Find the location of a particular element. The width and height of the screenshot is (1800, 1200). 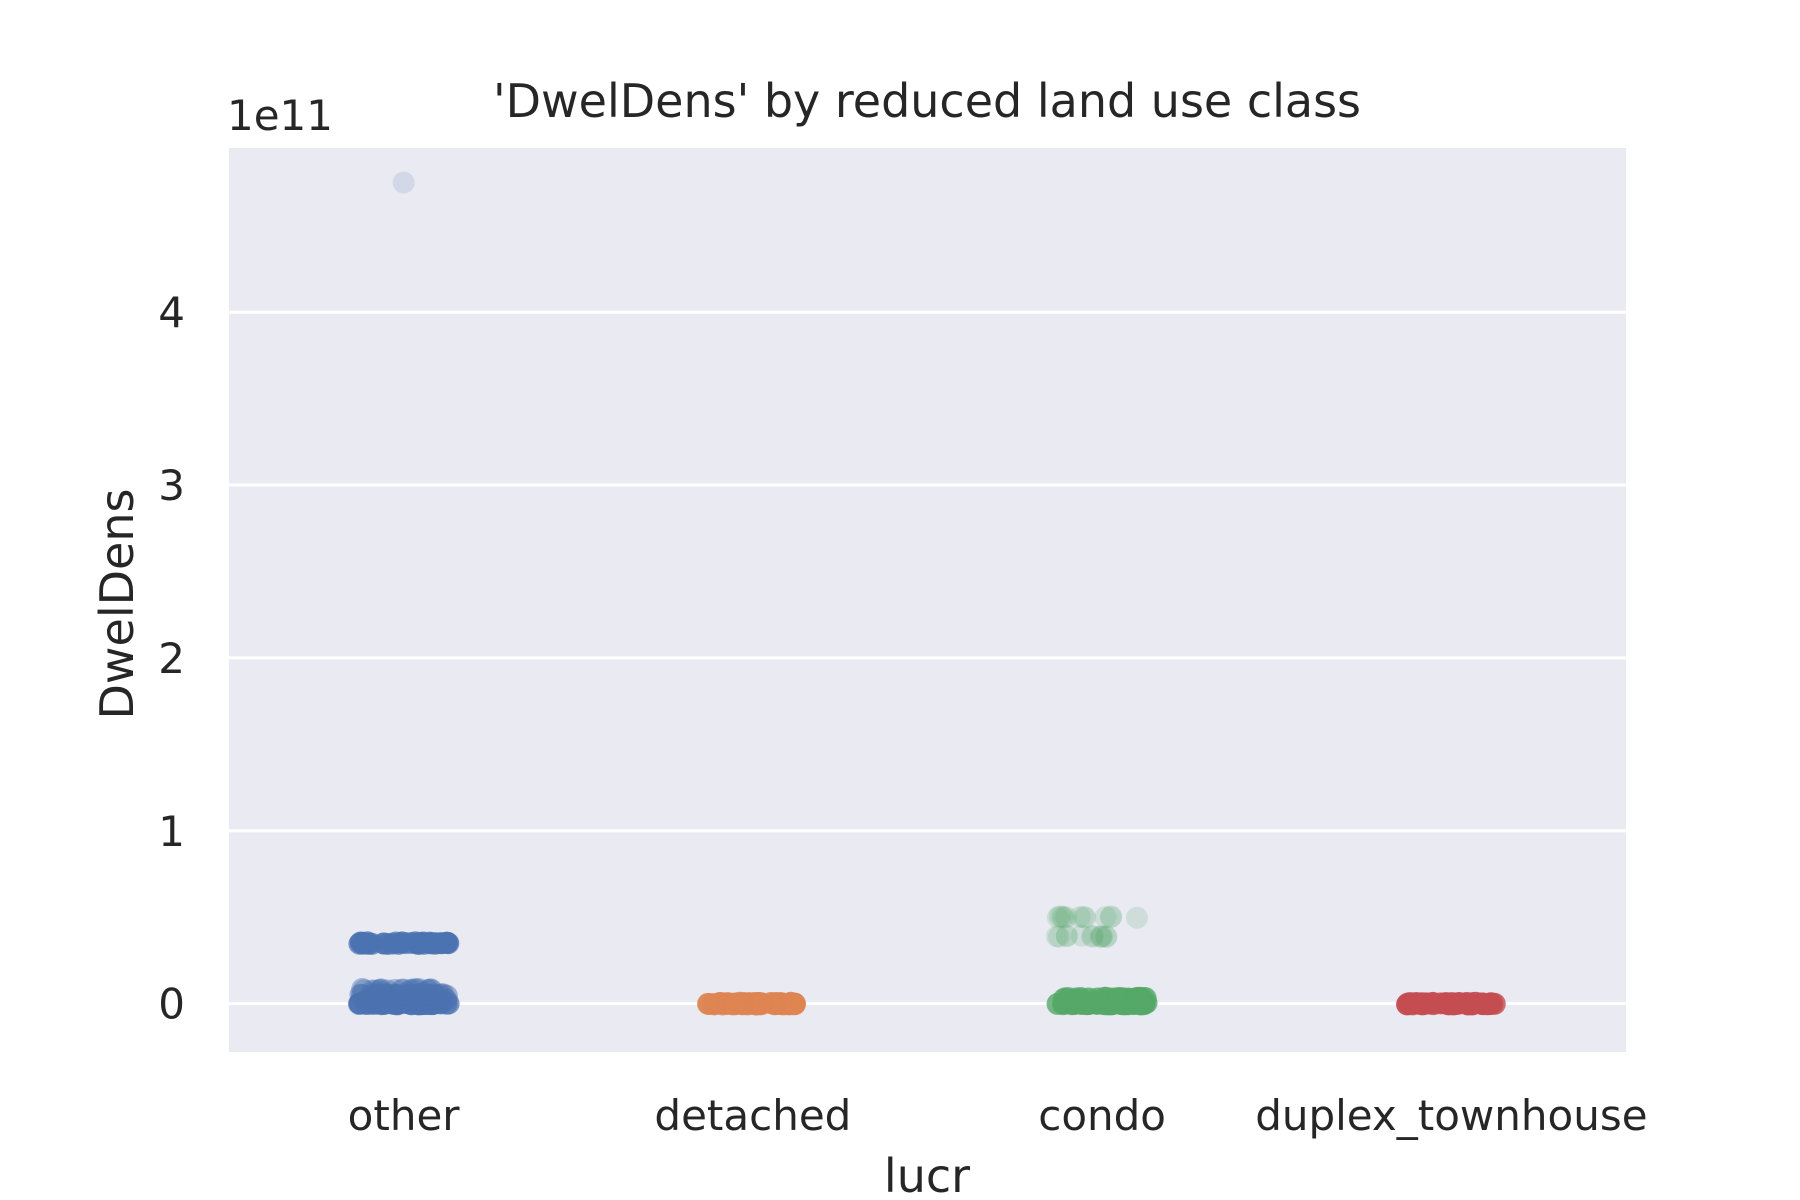

x-tick-label-other: other is located at coordinates (404, 1115).